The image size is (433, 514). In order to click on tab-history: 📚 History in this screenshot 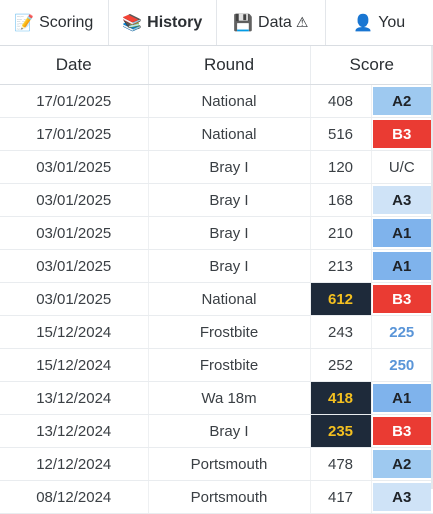, I will do `click(163, 22)`.